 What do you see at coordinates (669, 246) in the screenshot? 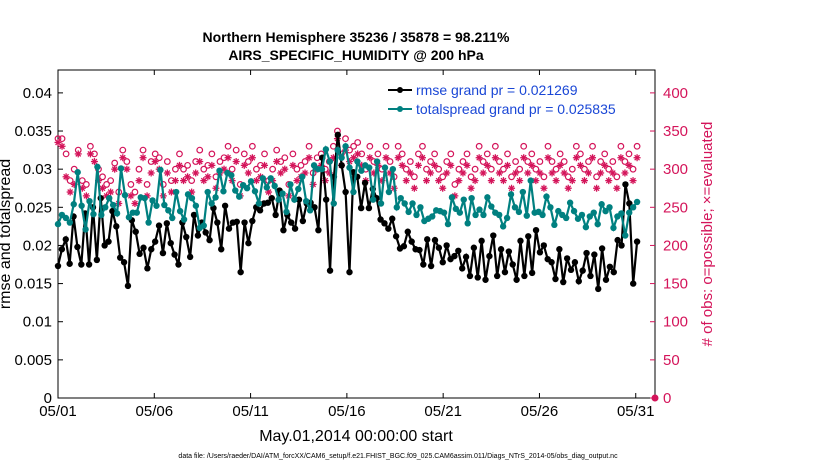
I see `y2-axis: 0 50 100 150 200 250 300 350 400` at bounding box center [669, 246].